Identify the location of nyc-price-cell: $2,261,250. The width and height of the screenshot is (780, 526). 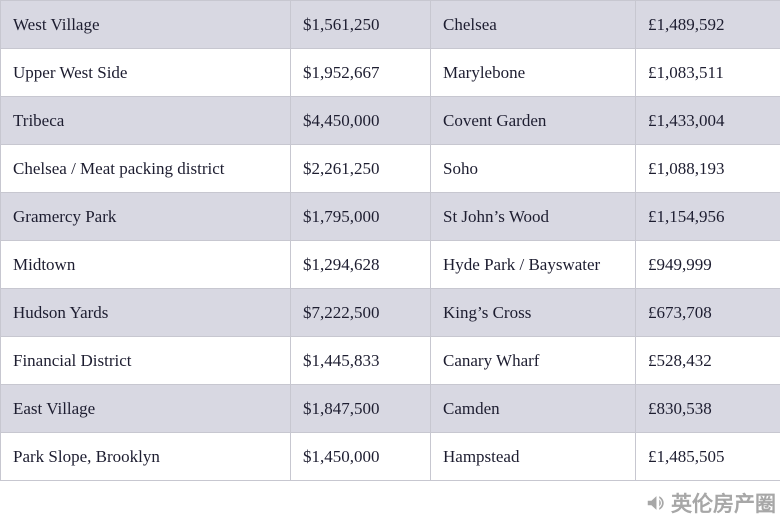
(360, 168).